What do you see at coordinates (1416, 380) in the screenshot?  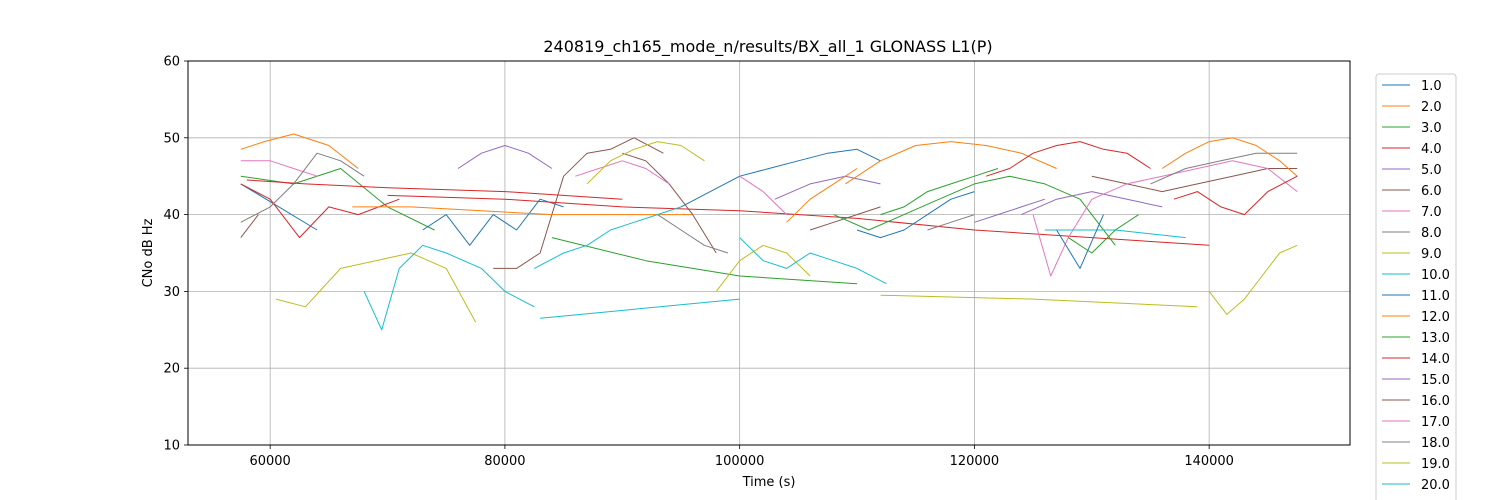 I see `legend-item: 15.0` at bounding box center [1416, 380].